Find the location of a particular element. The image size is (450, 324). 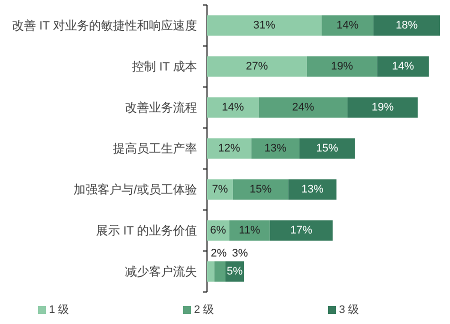

y-tick-label: 控制 IT 成本 is located at coordinates (164, 67).